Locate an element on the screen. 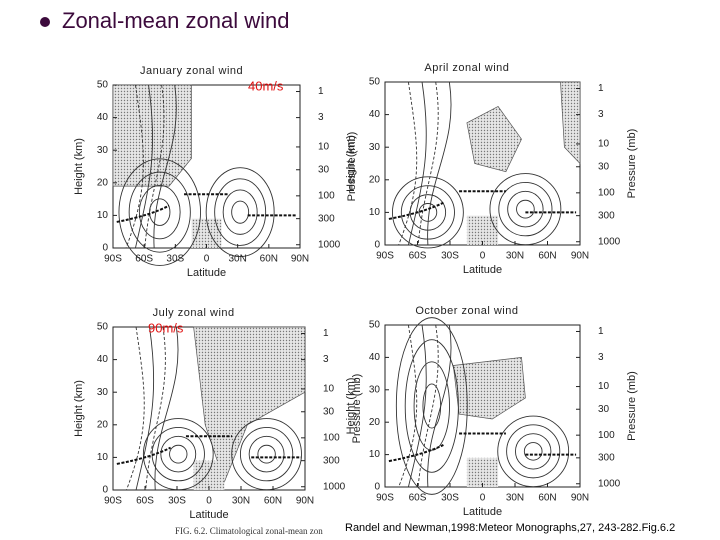 Image resolution: width=720 pixels, height=540 pixels. panel-title: April zonal wind is located at coordinates (466, 68).